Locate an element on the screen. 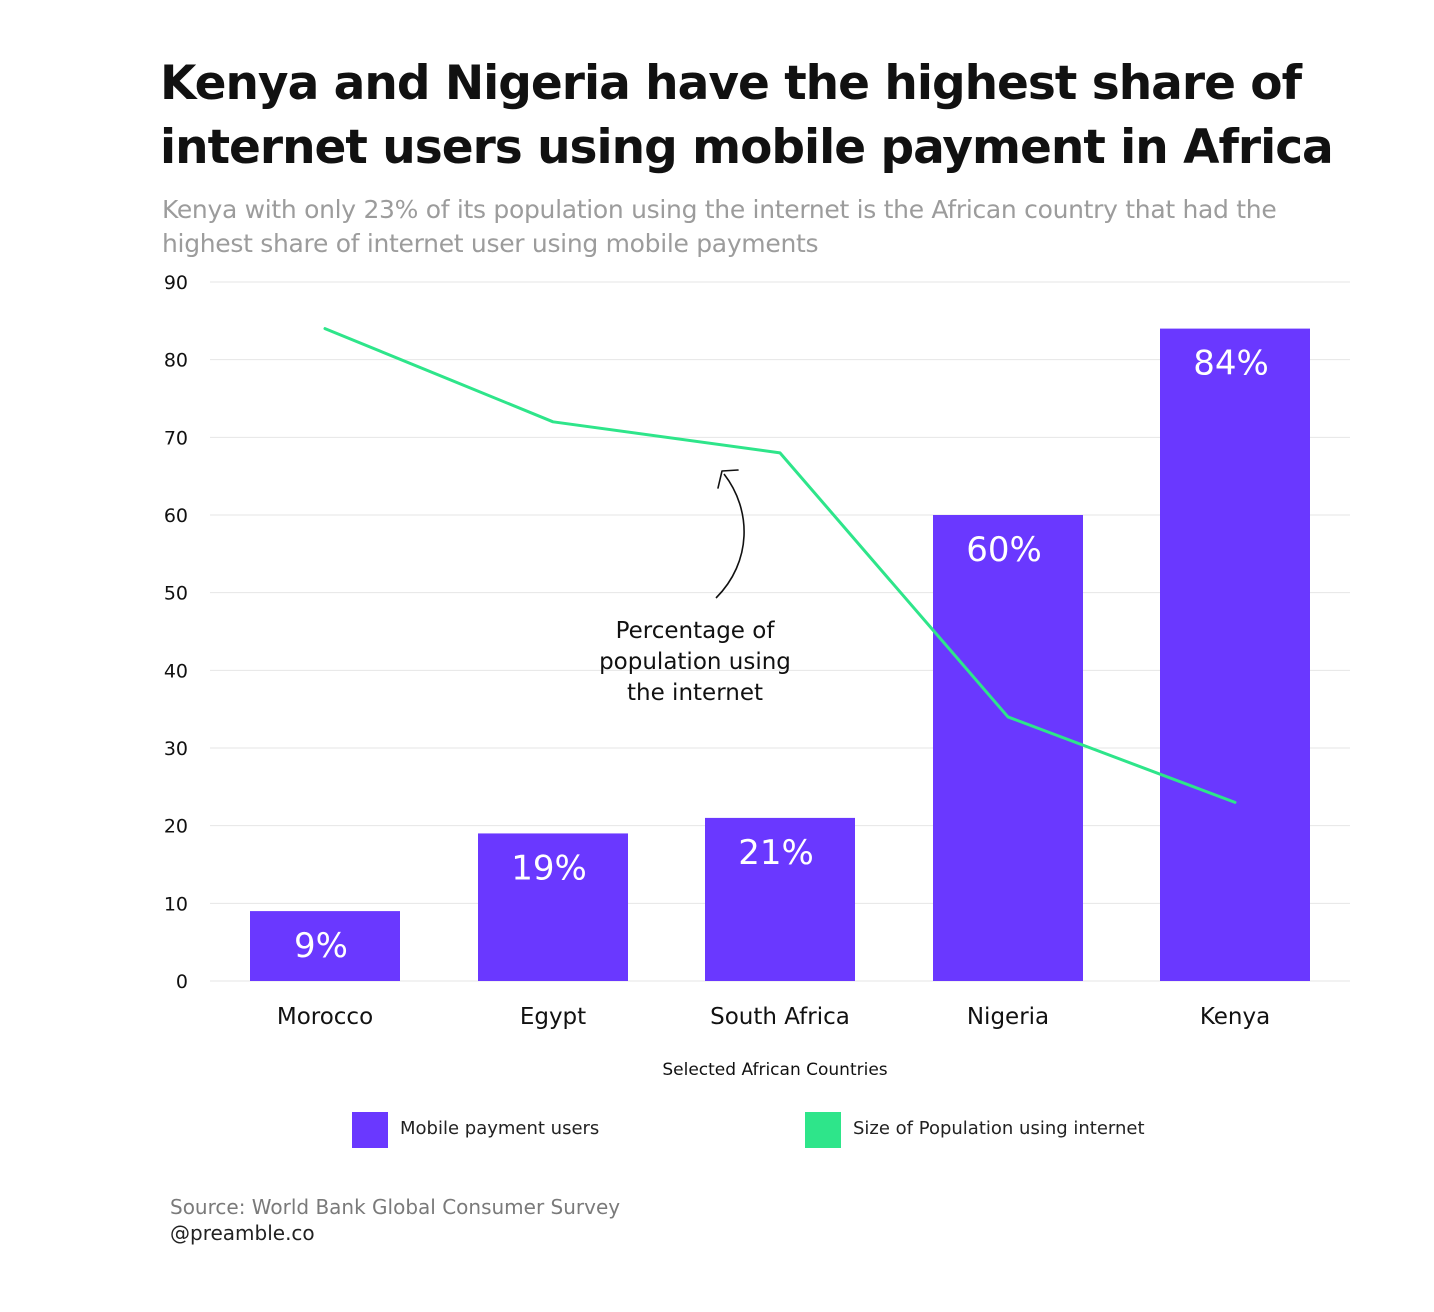  bar-kenya is located at coordinates (1235, 655).